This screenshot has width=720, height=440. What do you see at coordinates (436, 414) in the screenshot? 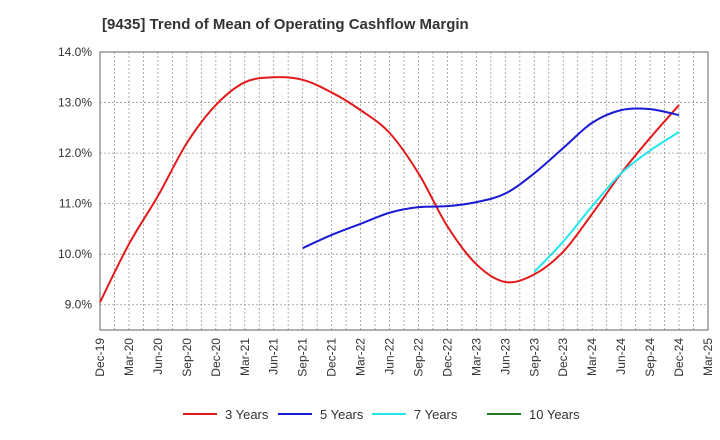
I see `legend-label-7-years: 7 Years` at bounding box center [436, 414].